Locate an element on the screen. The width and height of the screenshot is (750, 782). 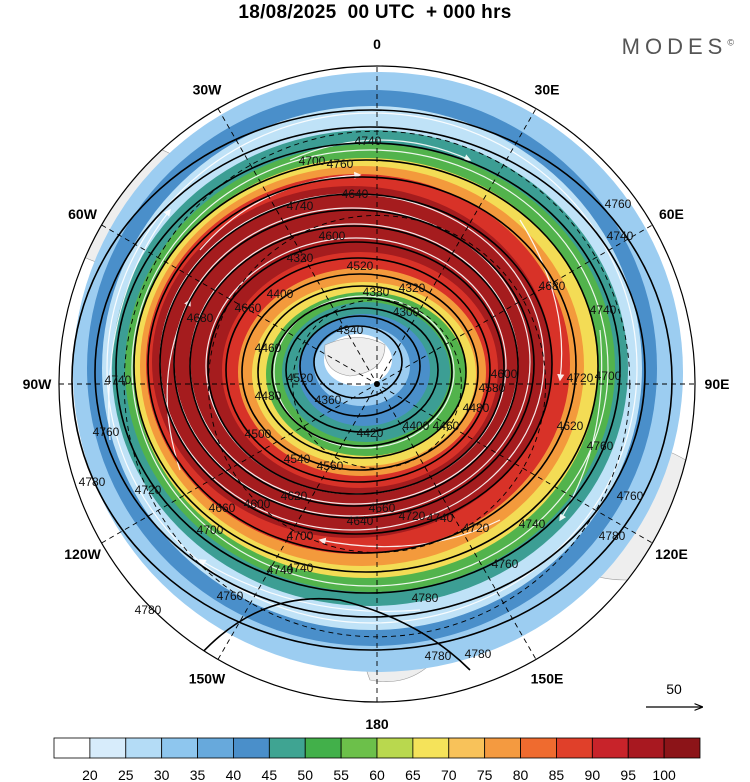
map-title: 18/08/2025 00 UTC + 000 hrs is located at coordinates (375, 12).